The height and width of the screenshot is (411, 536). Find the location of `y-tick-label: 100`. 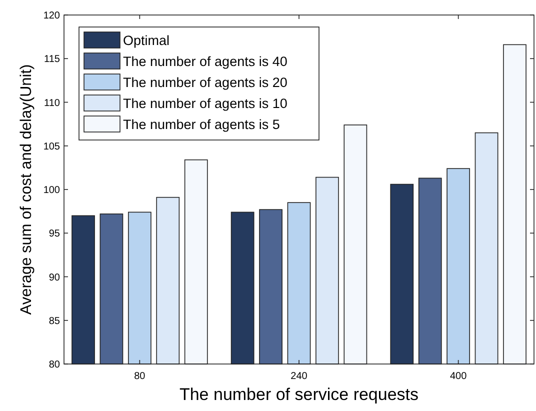

y-tick-label: 100 is located at coordinates (51, 190).